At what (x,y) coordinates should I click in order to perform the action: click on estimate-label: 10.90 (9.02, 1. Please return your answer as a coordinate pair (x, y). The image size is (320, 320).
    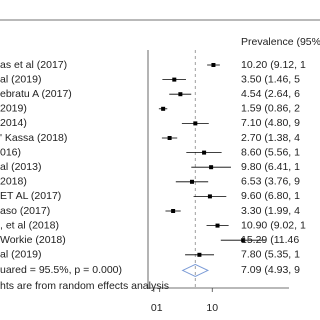
    Looking at the image, I should click on (273, 225).